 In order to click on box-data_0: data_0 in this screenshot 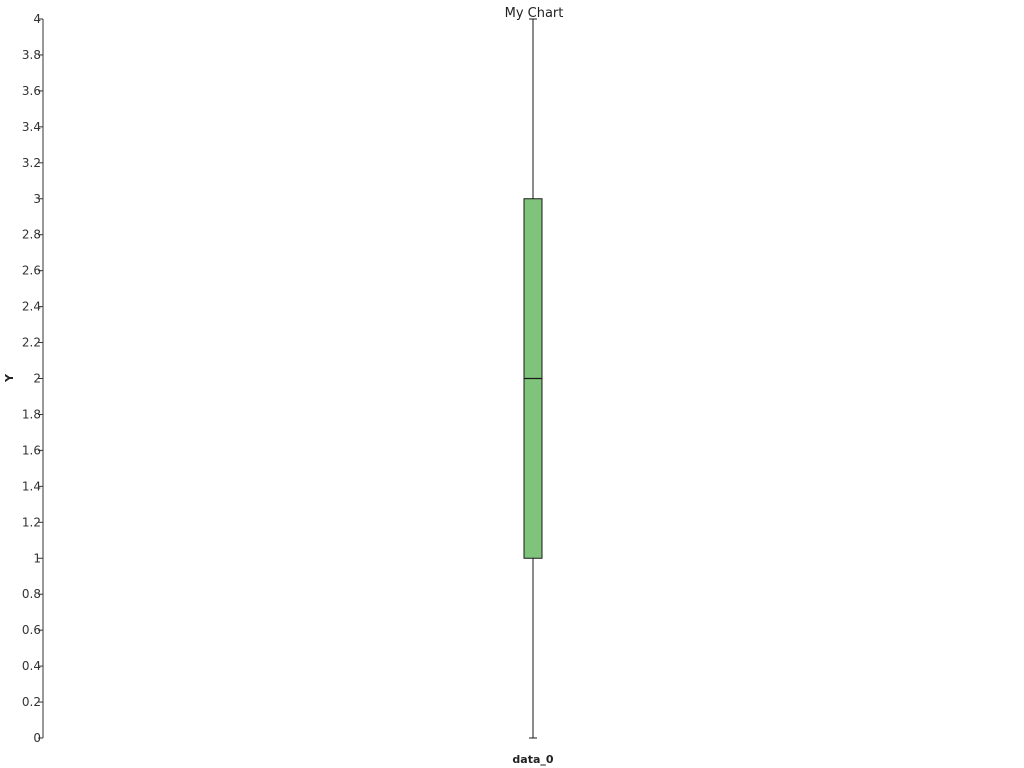, I will do `click(533, 392)`.